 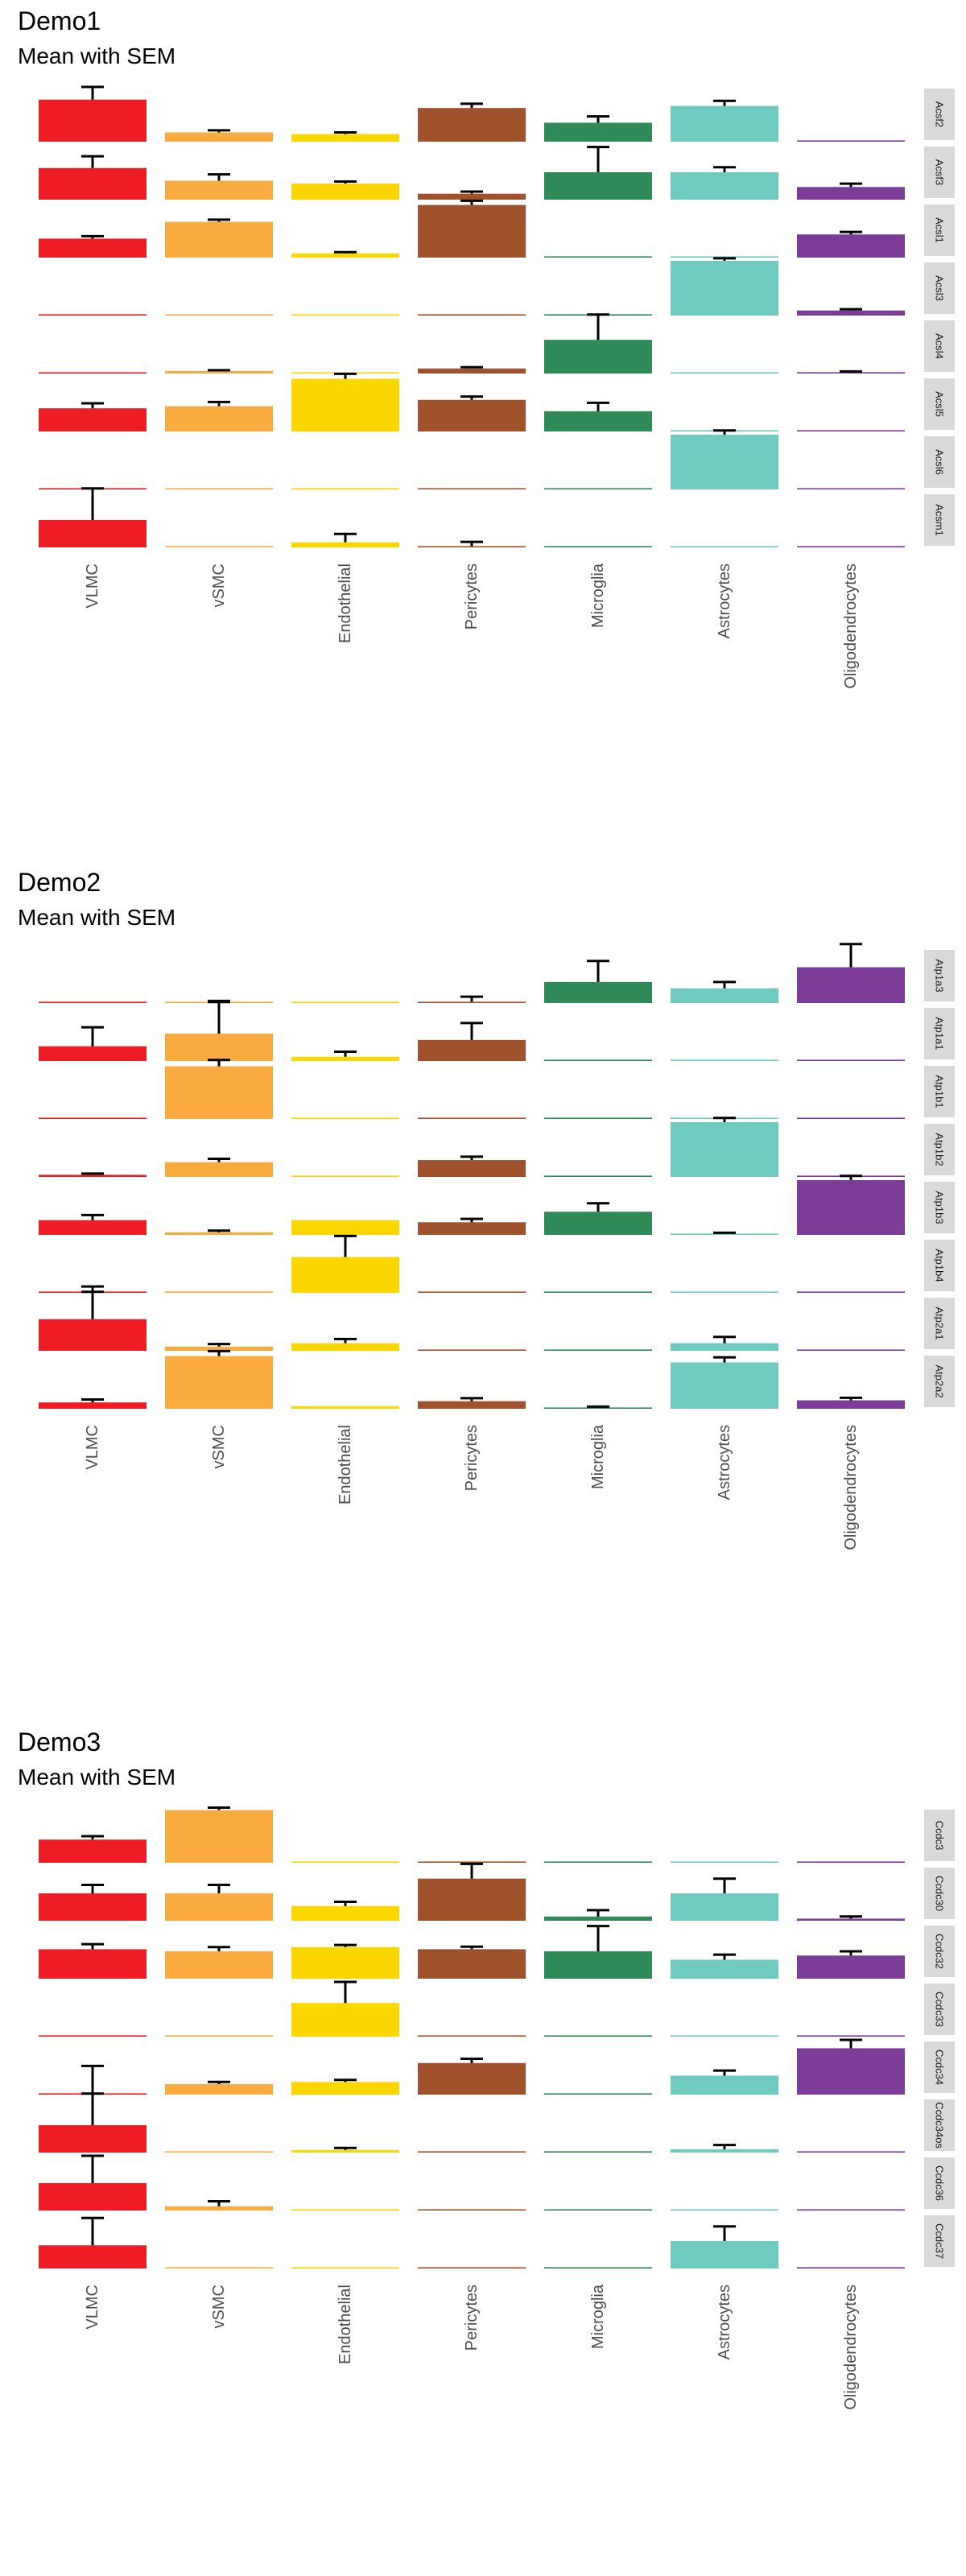 What do you see at coordinates (97, 55) in the screenshot?
I see `chart-subtitle: Mean with SEM` at bounding box center [97, 55].